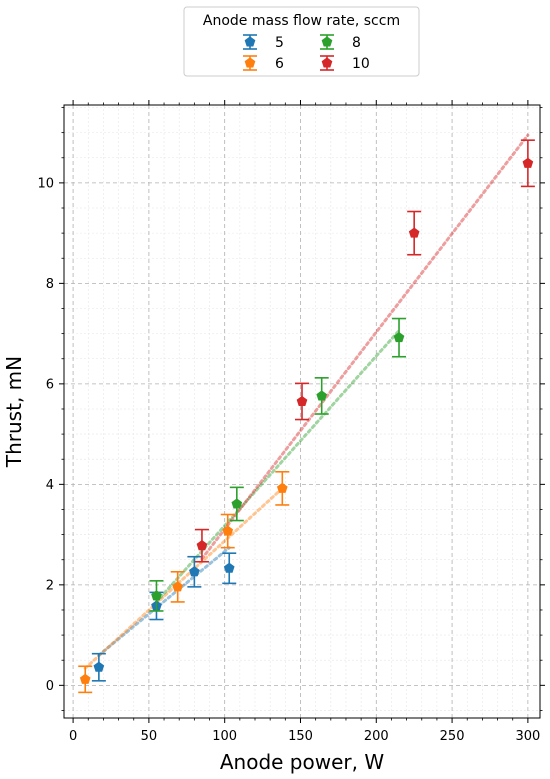  I want to click on x-tick-label: 250, so click(452, 736).